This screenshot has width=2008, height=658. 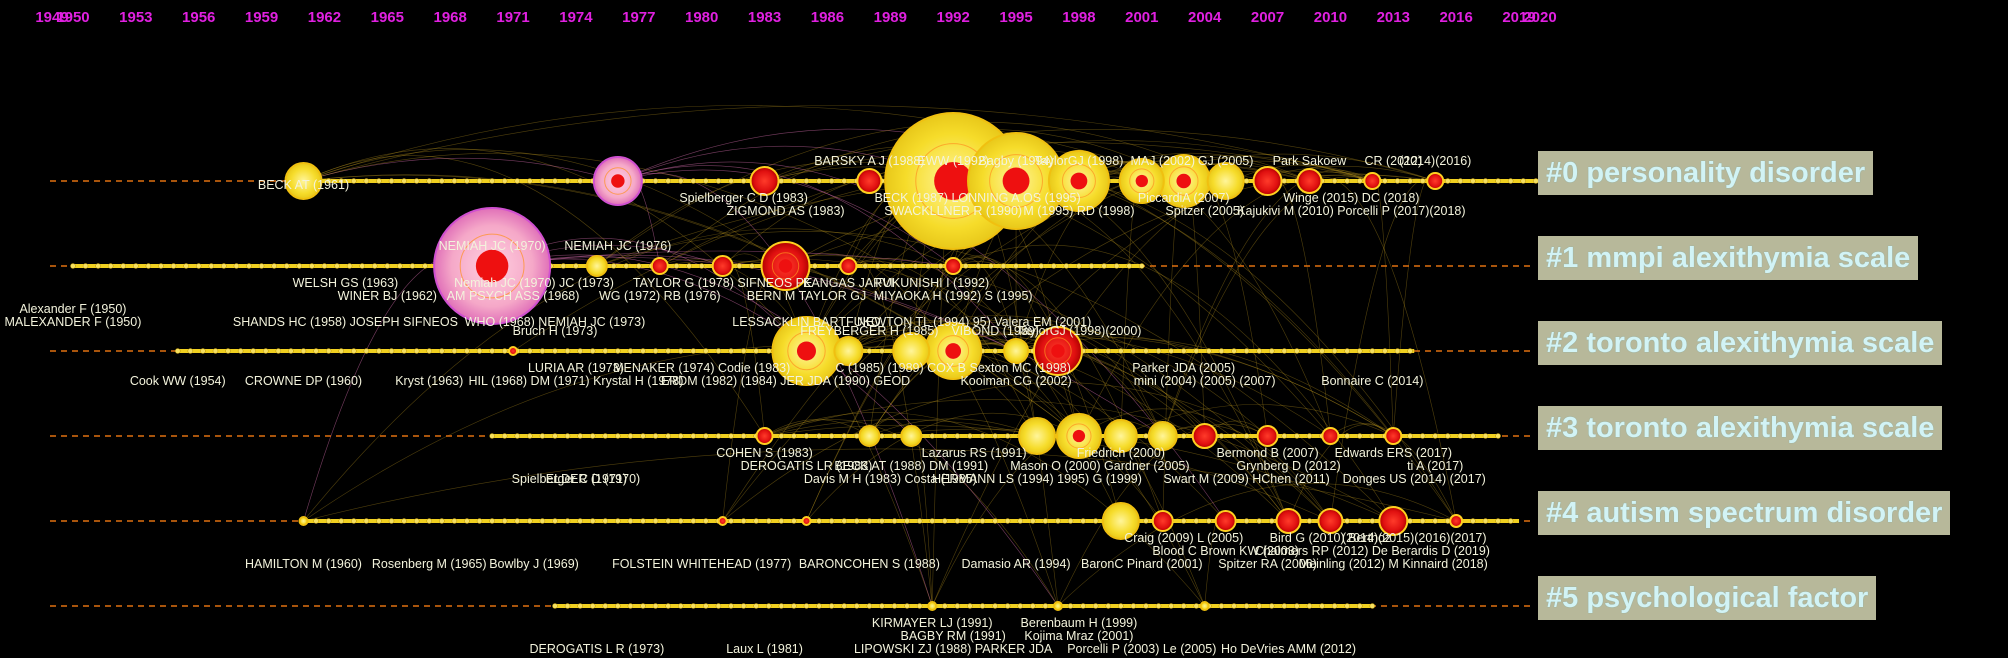 I want to click on cluster-label-5: #5 psychological factor, so click(x=1707, y=598).